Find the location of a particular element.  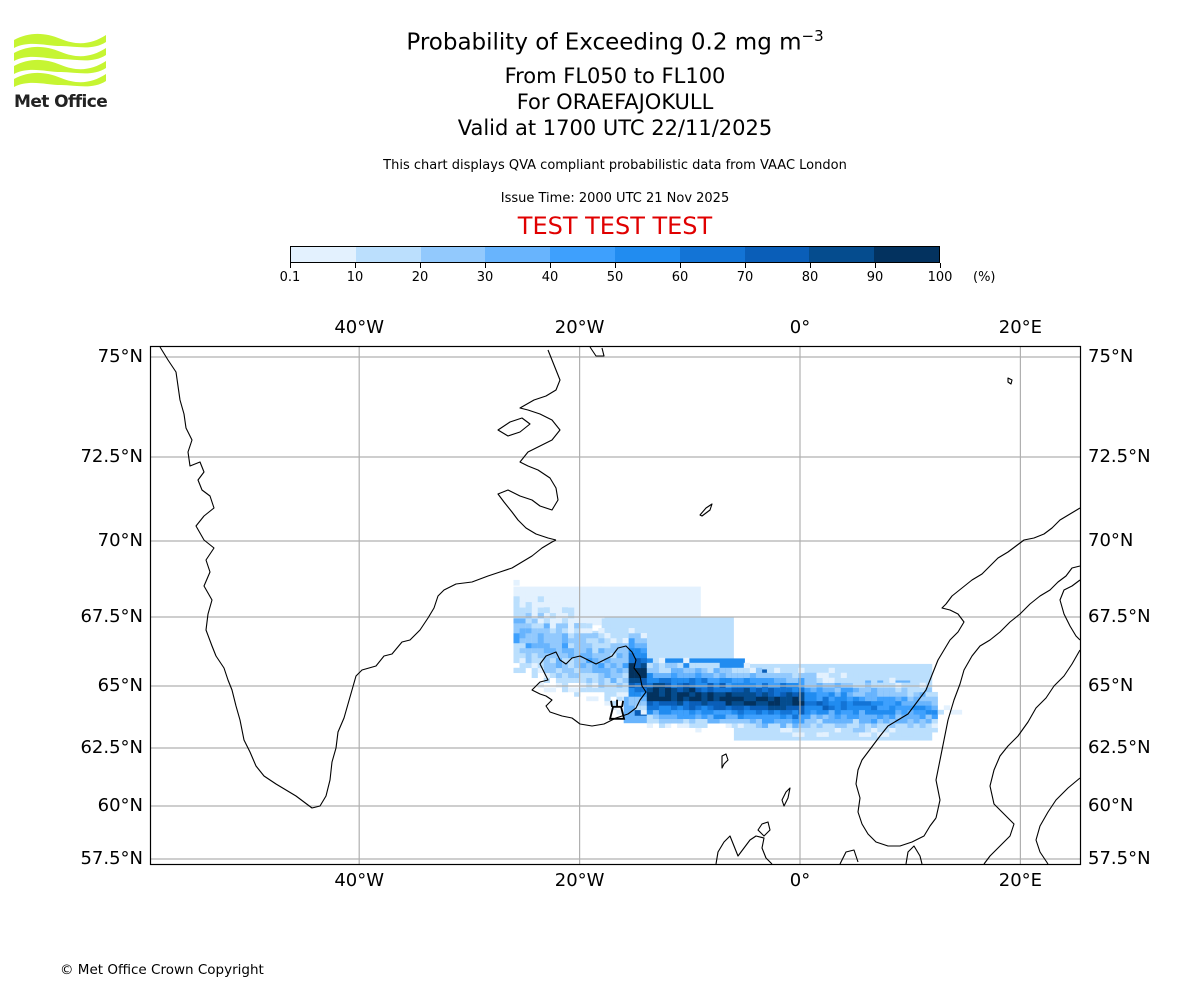

colorbar-tick is located at coordinates (615, 265).